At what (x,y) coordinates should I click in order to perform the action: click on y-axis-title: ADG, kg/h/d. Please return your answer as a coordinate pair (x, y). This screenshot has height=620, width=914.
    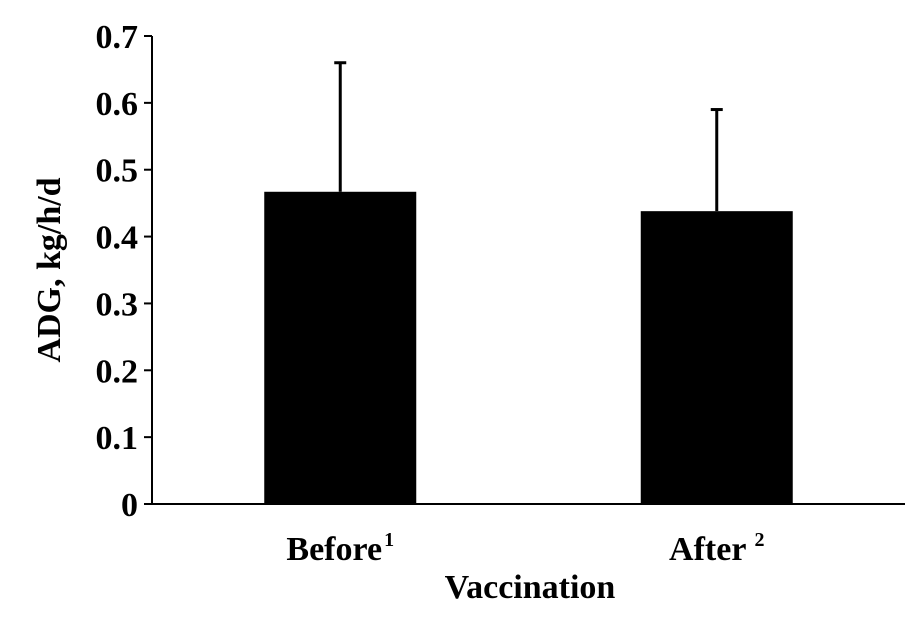
    Looking at the image, I should click on (49, 269).